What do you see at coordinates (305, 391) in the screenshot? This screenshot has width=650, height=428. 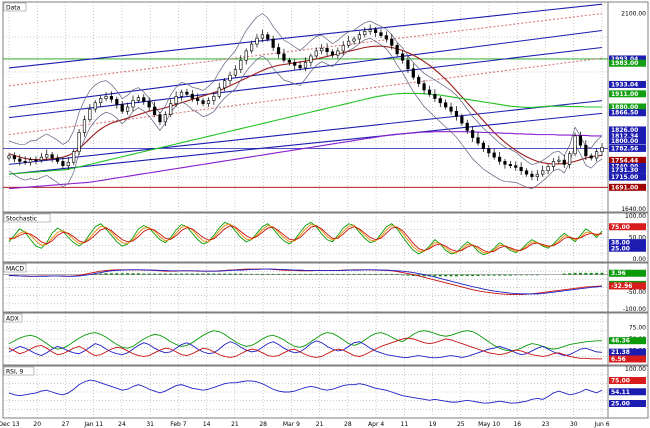 I see `series-line-rsi-blue` at bounding box center [305, 391].